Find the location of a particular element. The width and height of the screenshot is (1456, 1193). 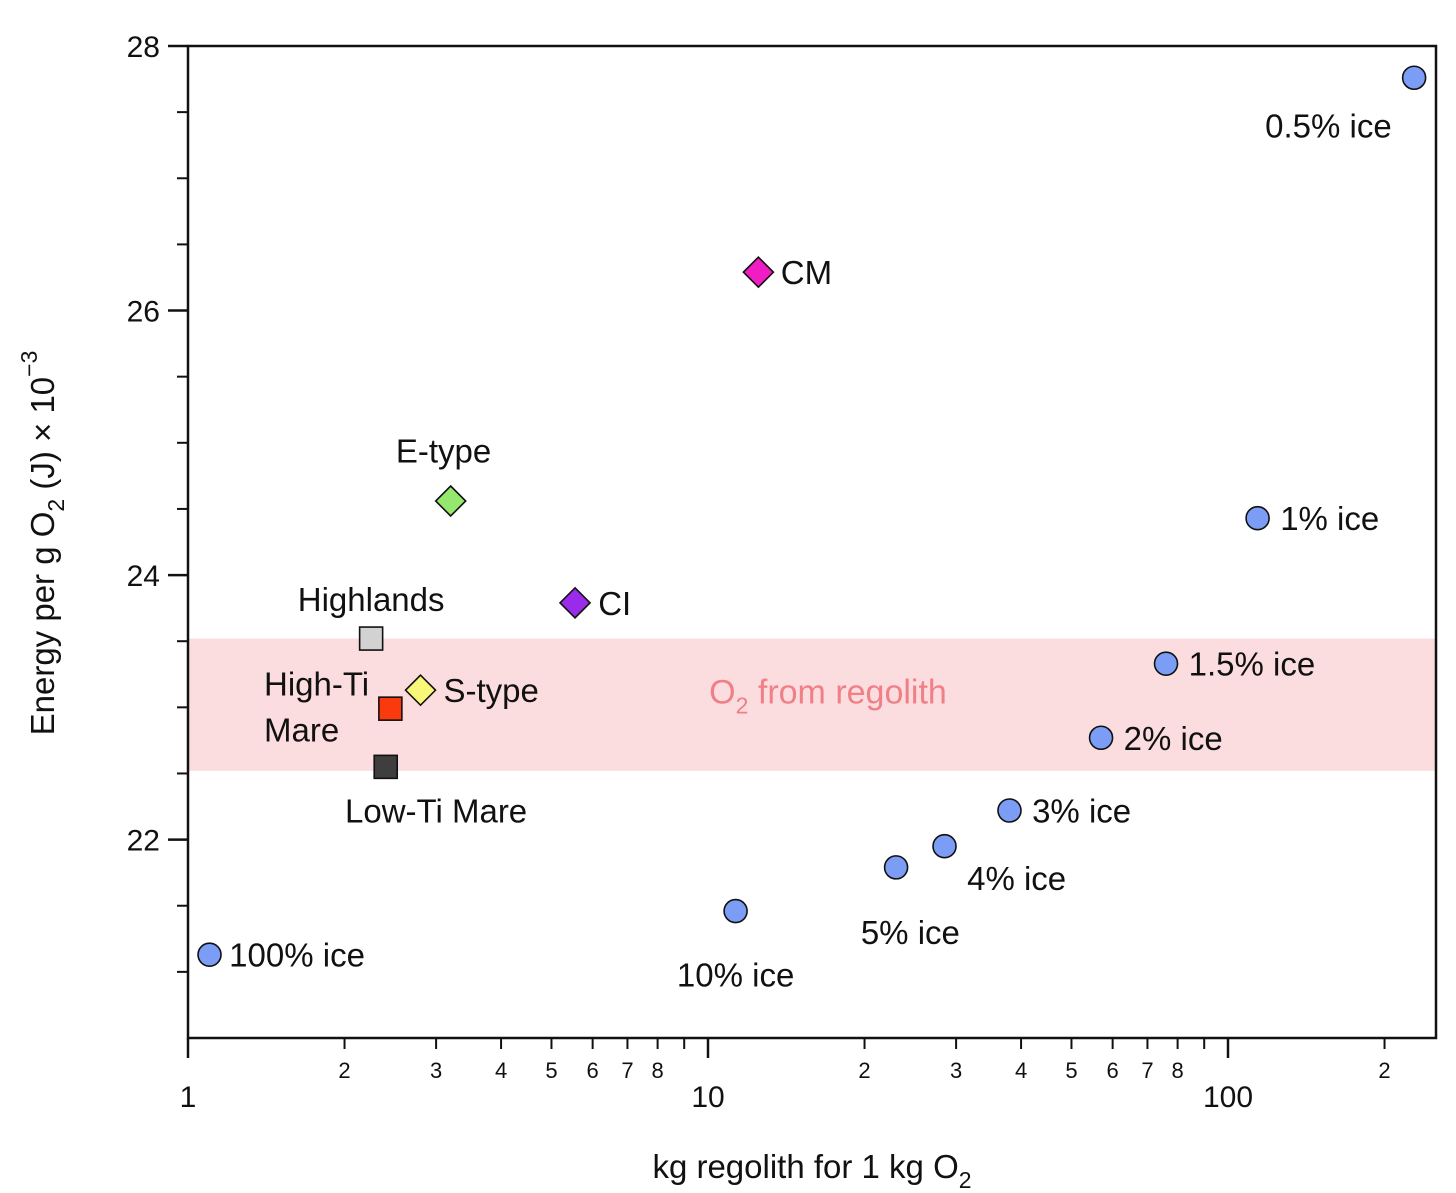

y-axis-title: Energy per g O2 (J) × 10−3 is located at coordinates (42, 543).